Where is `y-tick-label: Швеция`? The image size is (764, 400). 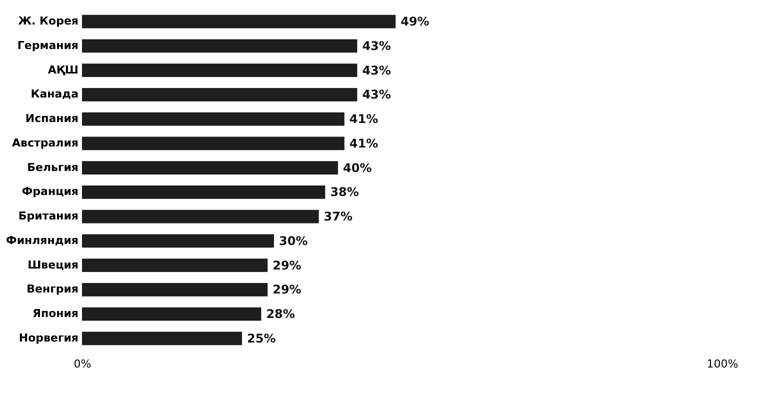
y-tick-label: Швеция is located at coordinates (53, 265).